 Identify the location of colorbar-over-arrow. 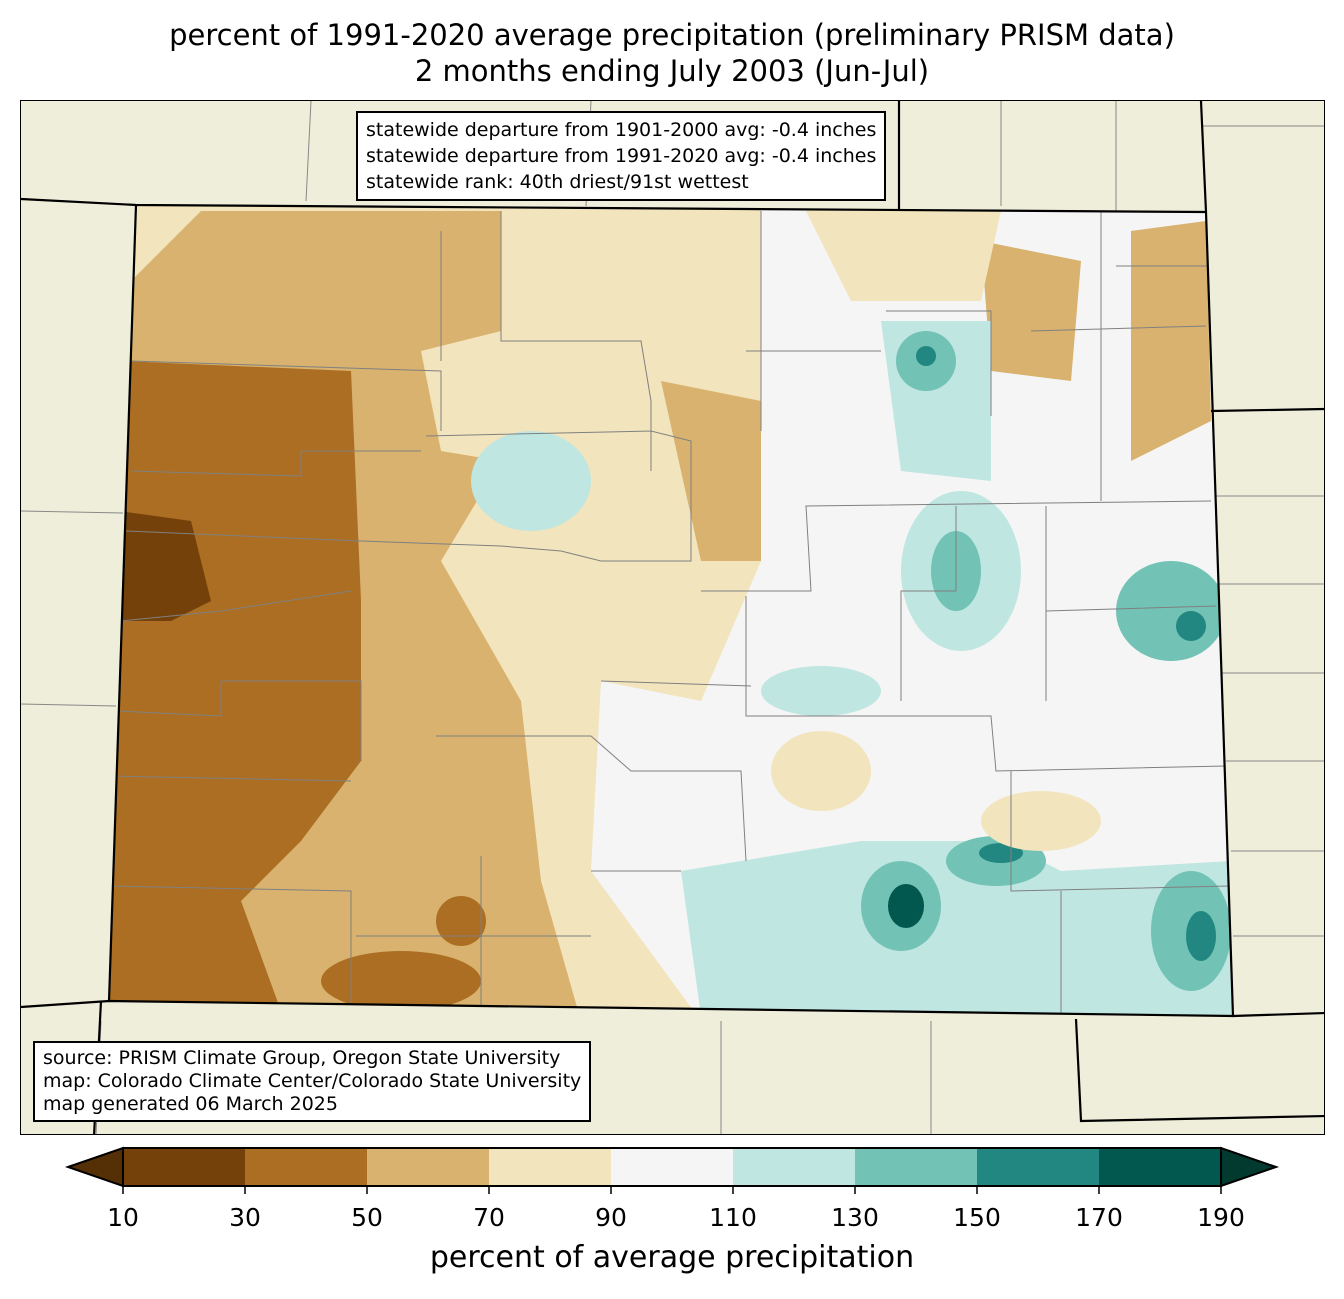
(1250, 1167).